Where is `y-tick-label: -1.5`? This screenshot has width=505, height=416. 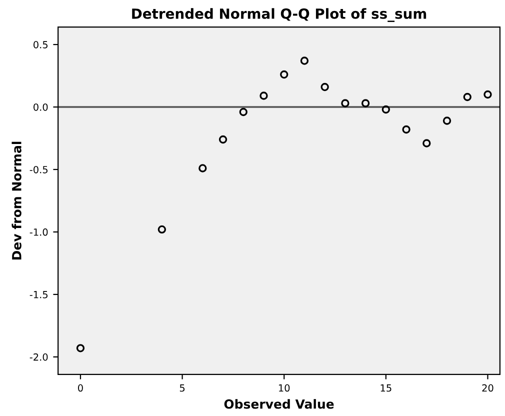
y-tick-label: -1.5 is located at coordinates (39, 294).